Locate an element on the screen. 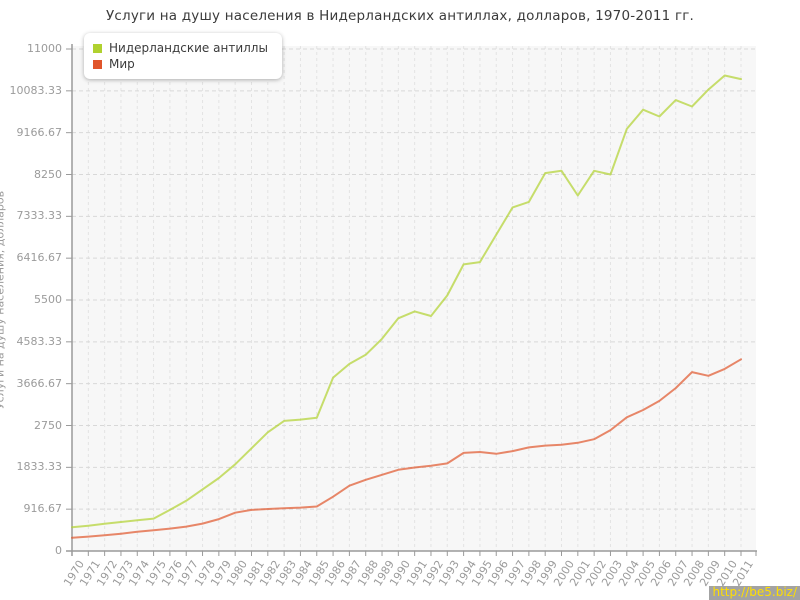 This screenshot has height=600, width=800. y-tick-label: 0 is located at coordinates (58, 550).